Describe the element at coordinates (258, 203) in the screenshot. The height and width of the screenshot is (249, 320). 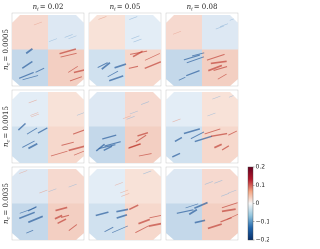
I see `colorbar-tick-label: 0` at that location.